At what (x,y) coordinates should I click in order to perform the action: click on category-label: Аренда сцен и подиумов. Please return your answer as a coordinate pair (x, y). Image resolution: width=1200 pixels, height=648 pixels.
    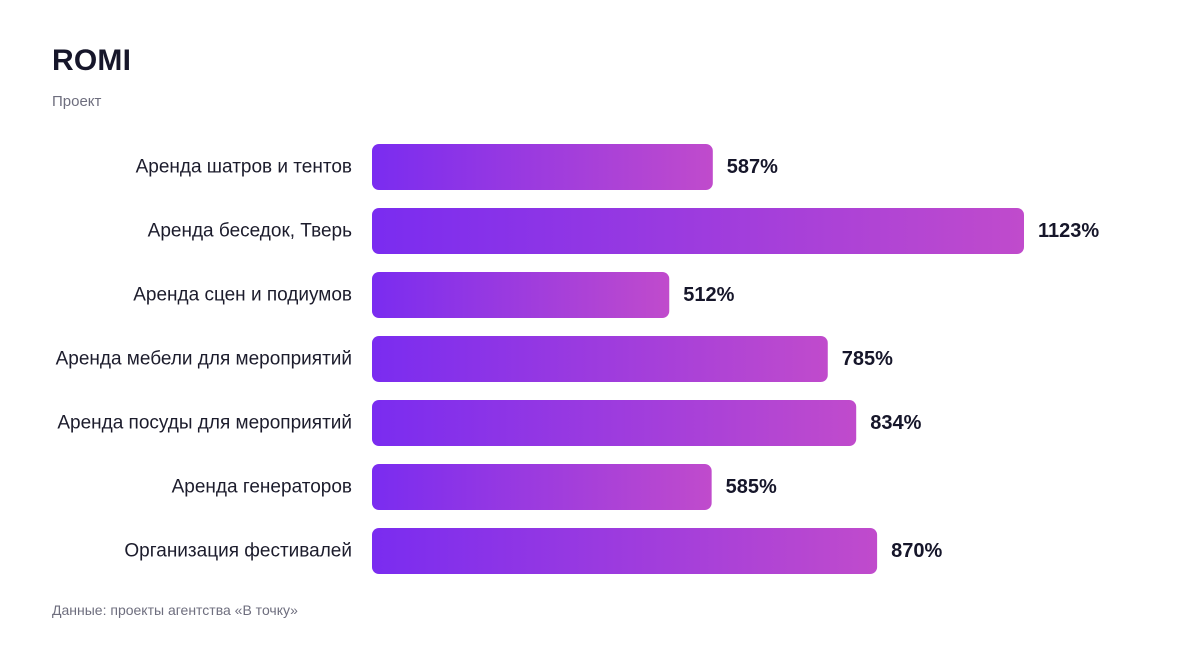
    Looking at the image, I should click on (242, 295).